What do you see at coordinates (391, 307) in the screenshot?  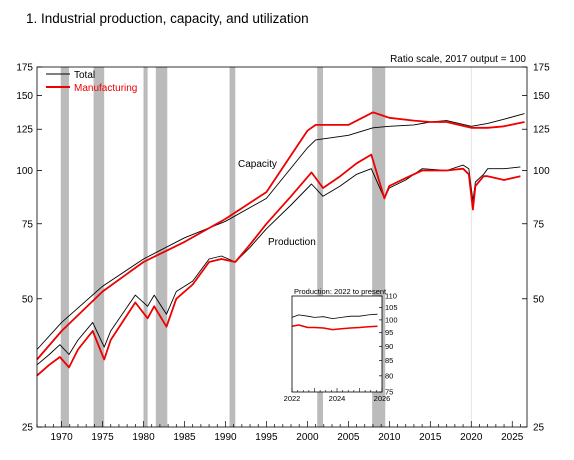 I see `inset-y-tick-label-105: 105` at bounding box center [391, 307].